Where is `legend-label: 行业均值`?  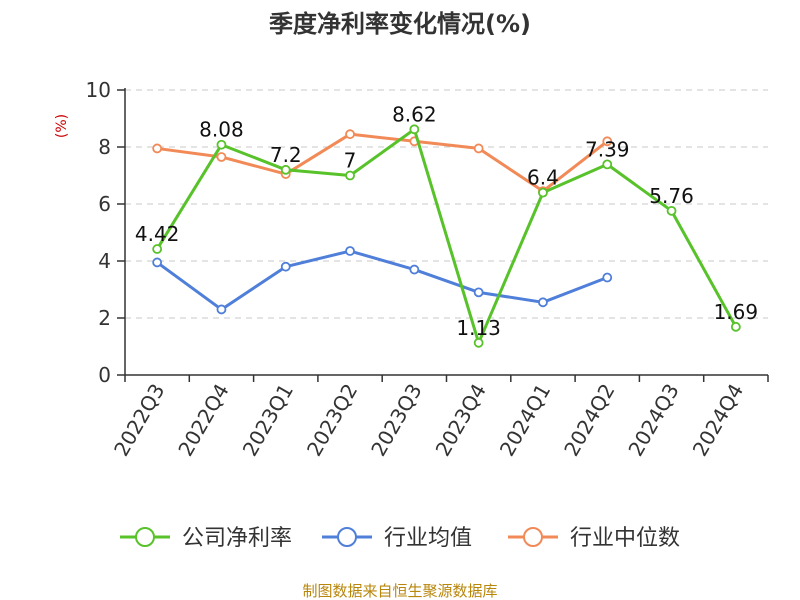 legend-label: 行业均值 is located at coordinates (428, 538).